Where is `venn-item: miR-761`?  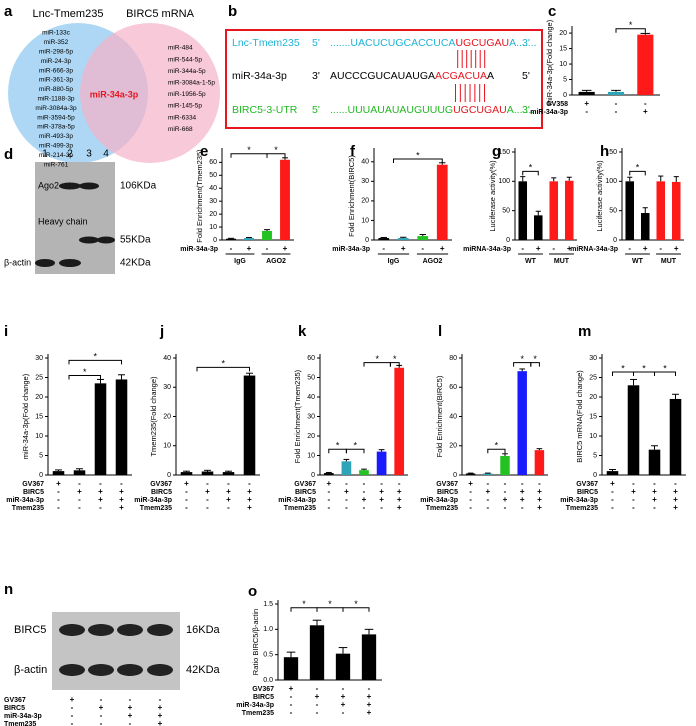
venn-item: miR-761 is located at coordinates (56, 164).